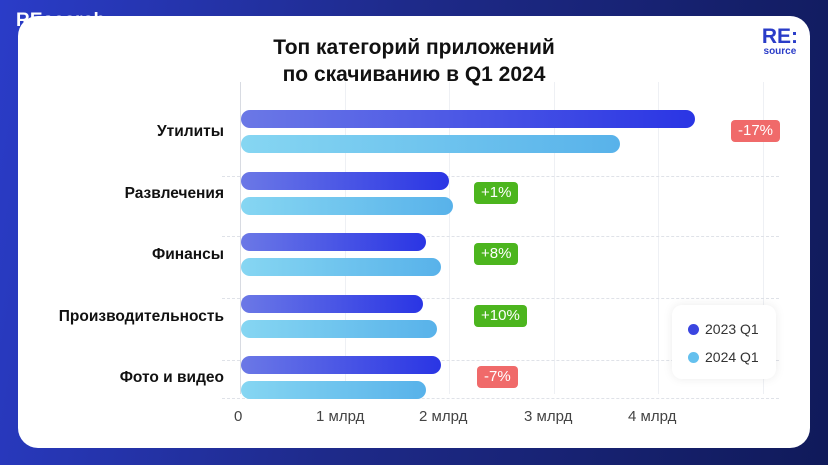 The height and width of the screenshot is (465, 828). Describe the element at coordinates (732, 329) in the screenshot. I see `legend-label-2023: 2023 Q1` at that location.